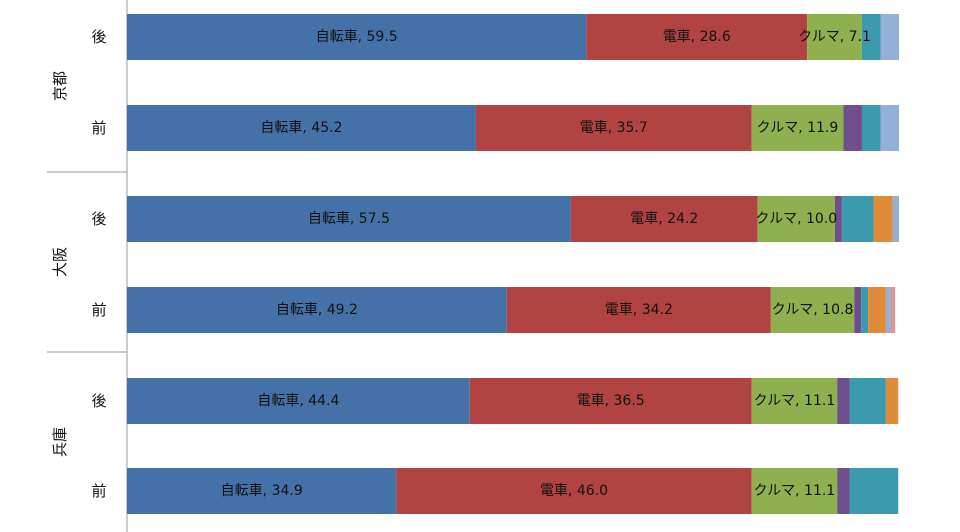 This screenshot has width=960, height=532. I want to click on data-label: 自転車, 44.4, so click(298, 400).